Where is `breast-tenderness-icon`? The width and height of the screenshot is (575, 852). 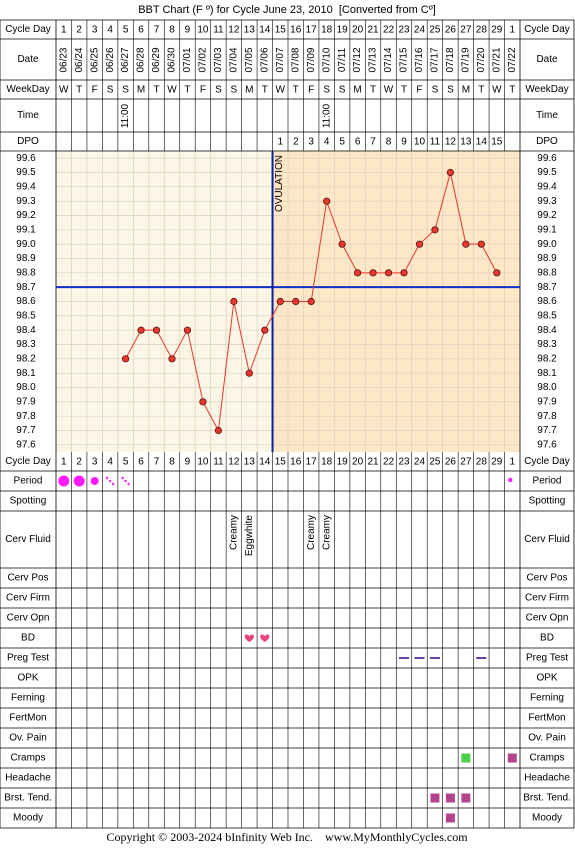 breast-tenderness-icon is located at coordinates (466, 798).